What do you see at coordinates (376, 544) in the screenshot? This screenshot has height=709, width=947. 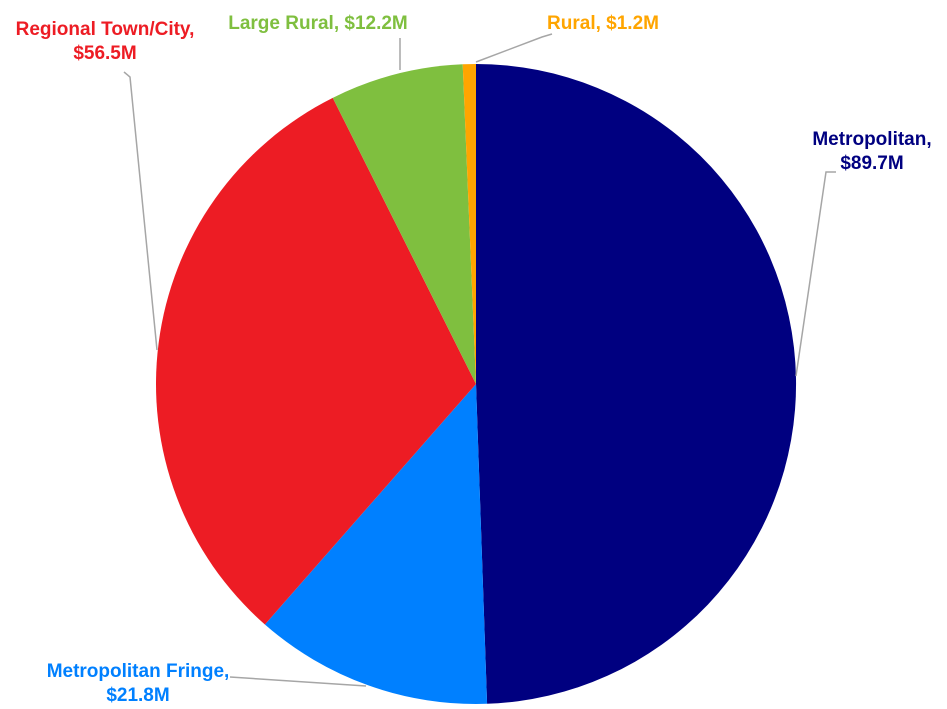 I see `pie-slice-metropolitan-fringe` at bounding box center [376, 544].